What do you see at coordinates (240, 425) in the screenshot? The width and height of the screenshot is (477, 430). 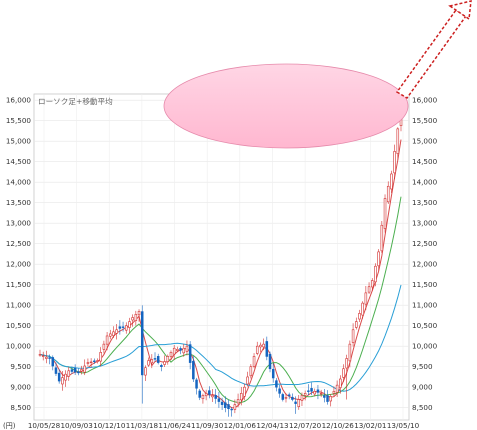 I see `x-tick-label: 12/01/06` at bounding box center [240, 425].